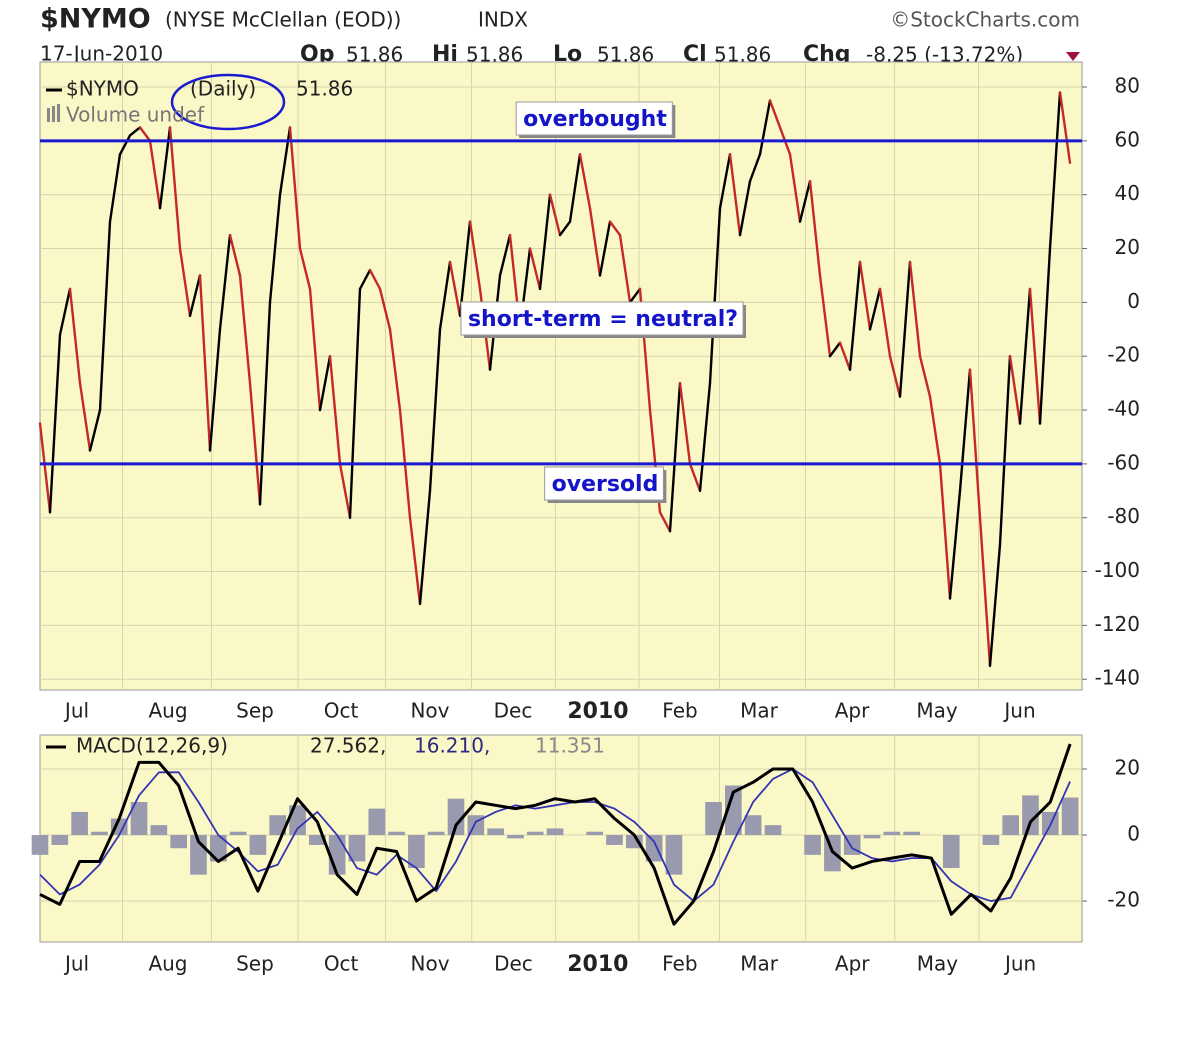 This screenshot has width=1200, height=1045. Describe the element at coordinates (852, 711) in the screenshot. I see `x-tick-label: Apr` at that location.